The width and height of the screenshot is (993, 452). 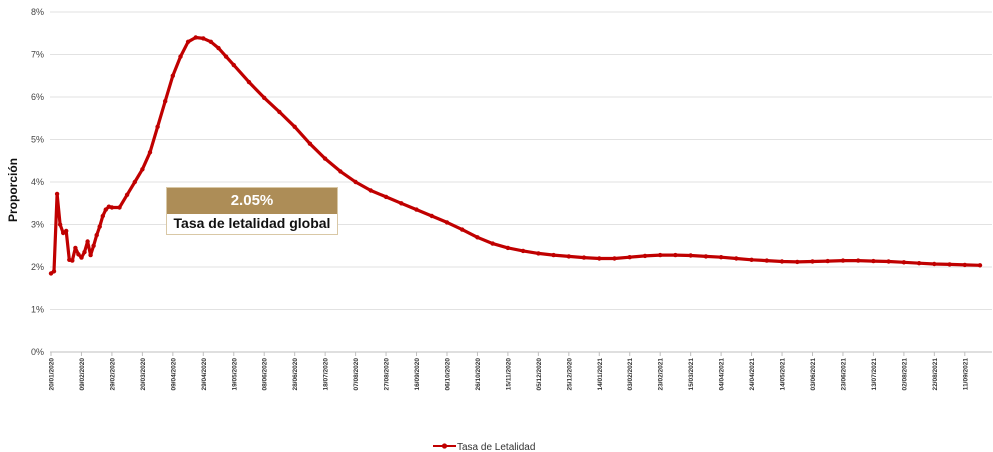 What do you see at coordinates (173, 374) in the screenshot?
I see `x-tick-label: 09/04/2020` at bounding box center [173, 374].